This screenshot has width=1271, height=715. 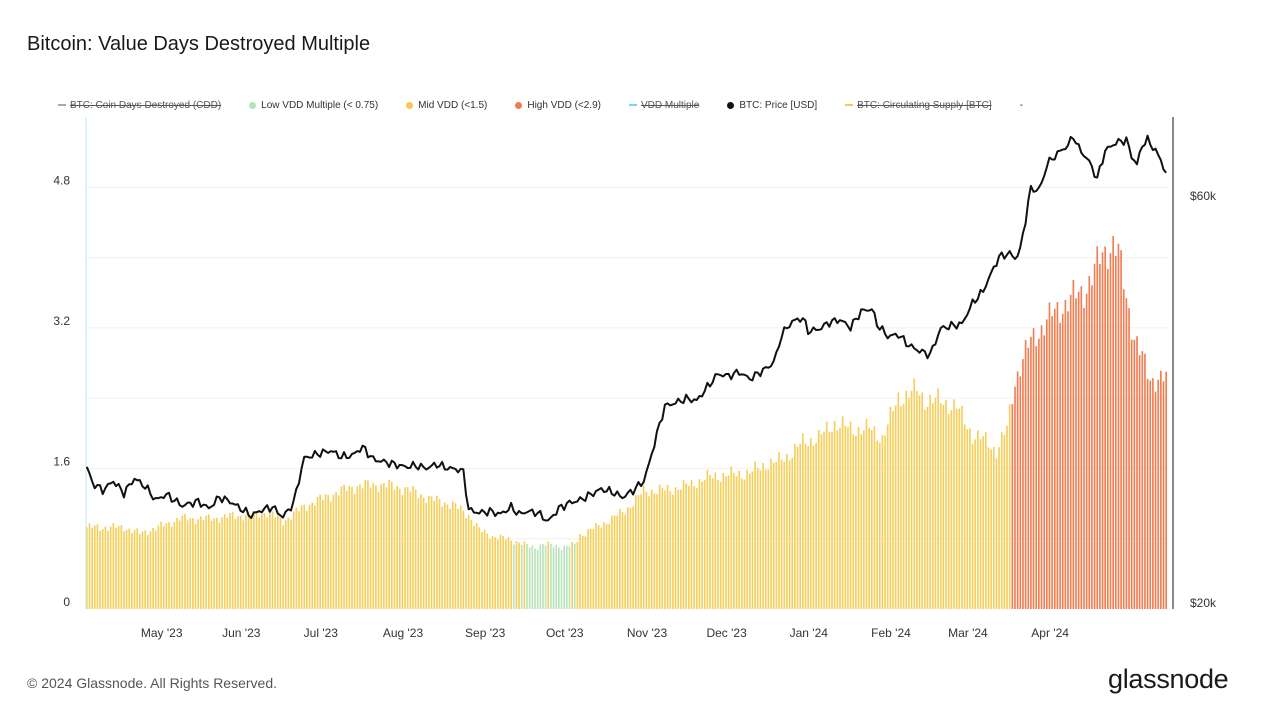 I want to click on legend-item-5: BTC: Price [USD], so click(x=772, y=105).